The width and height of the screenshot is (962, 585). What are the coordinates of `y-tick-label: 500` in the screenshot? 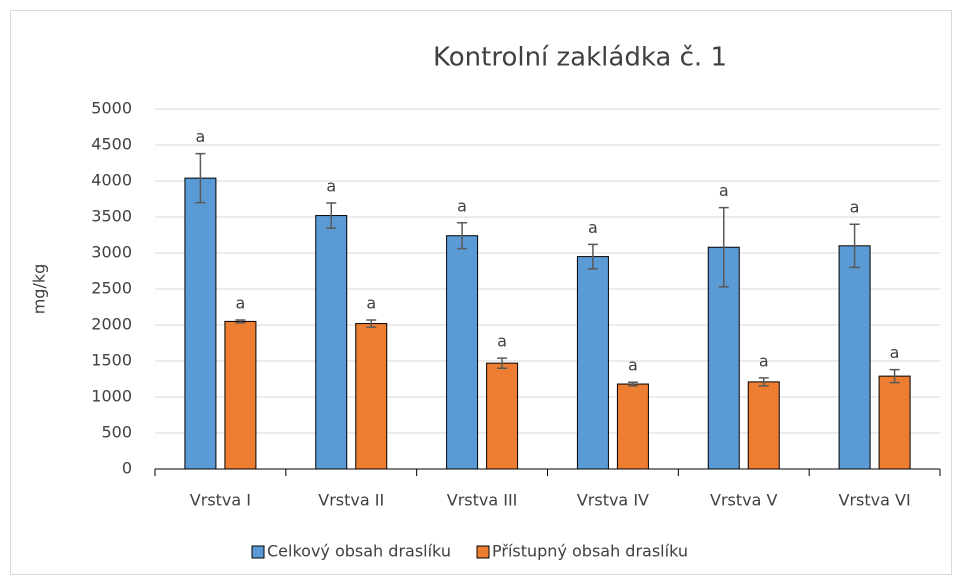 It's located at (116, 432).